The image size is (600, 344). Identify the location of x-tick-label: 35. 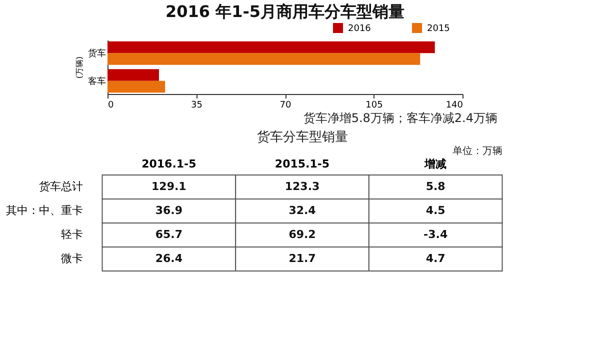
(196, 105).